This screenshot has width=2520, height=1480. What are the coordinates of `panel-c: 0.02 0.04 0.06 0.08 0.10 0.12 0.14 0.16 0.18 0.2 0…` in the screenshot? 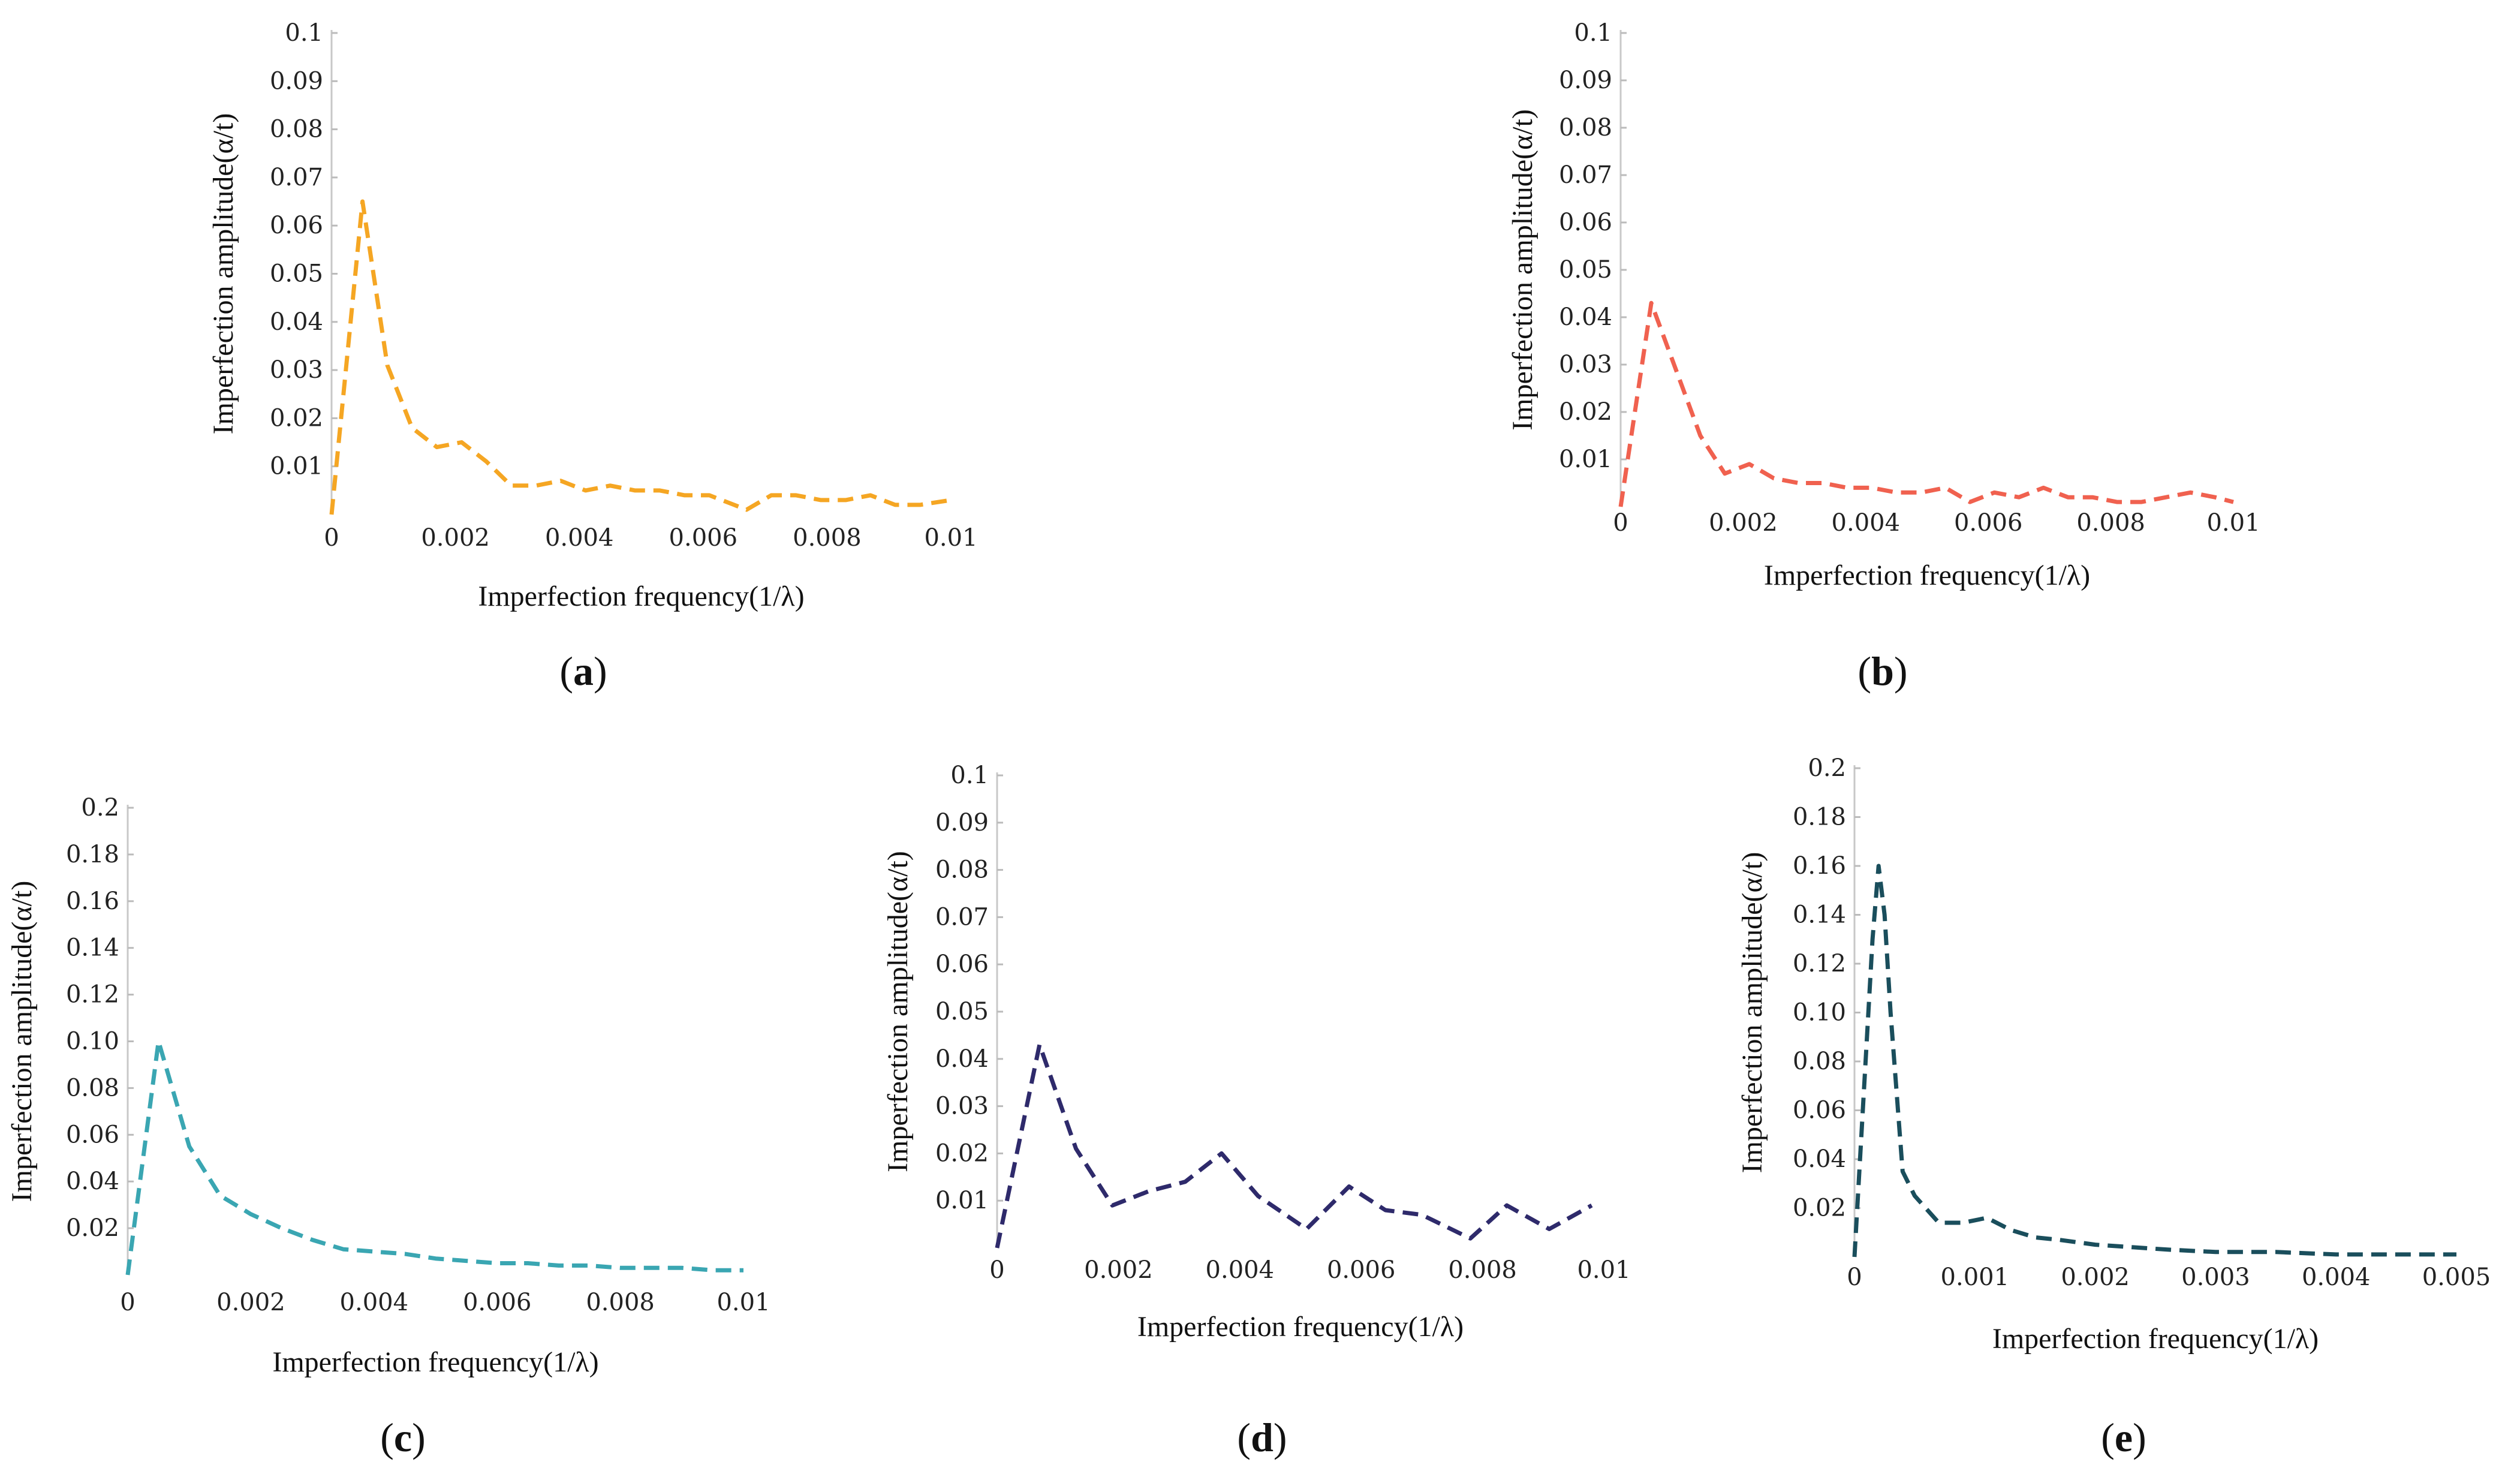 It's located at (388, 1127).